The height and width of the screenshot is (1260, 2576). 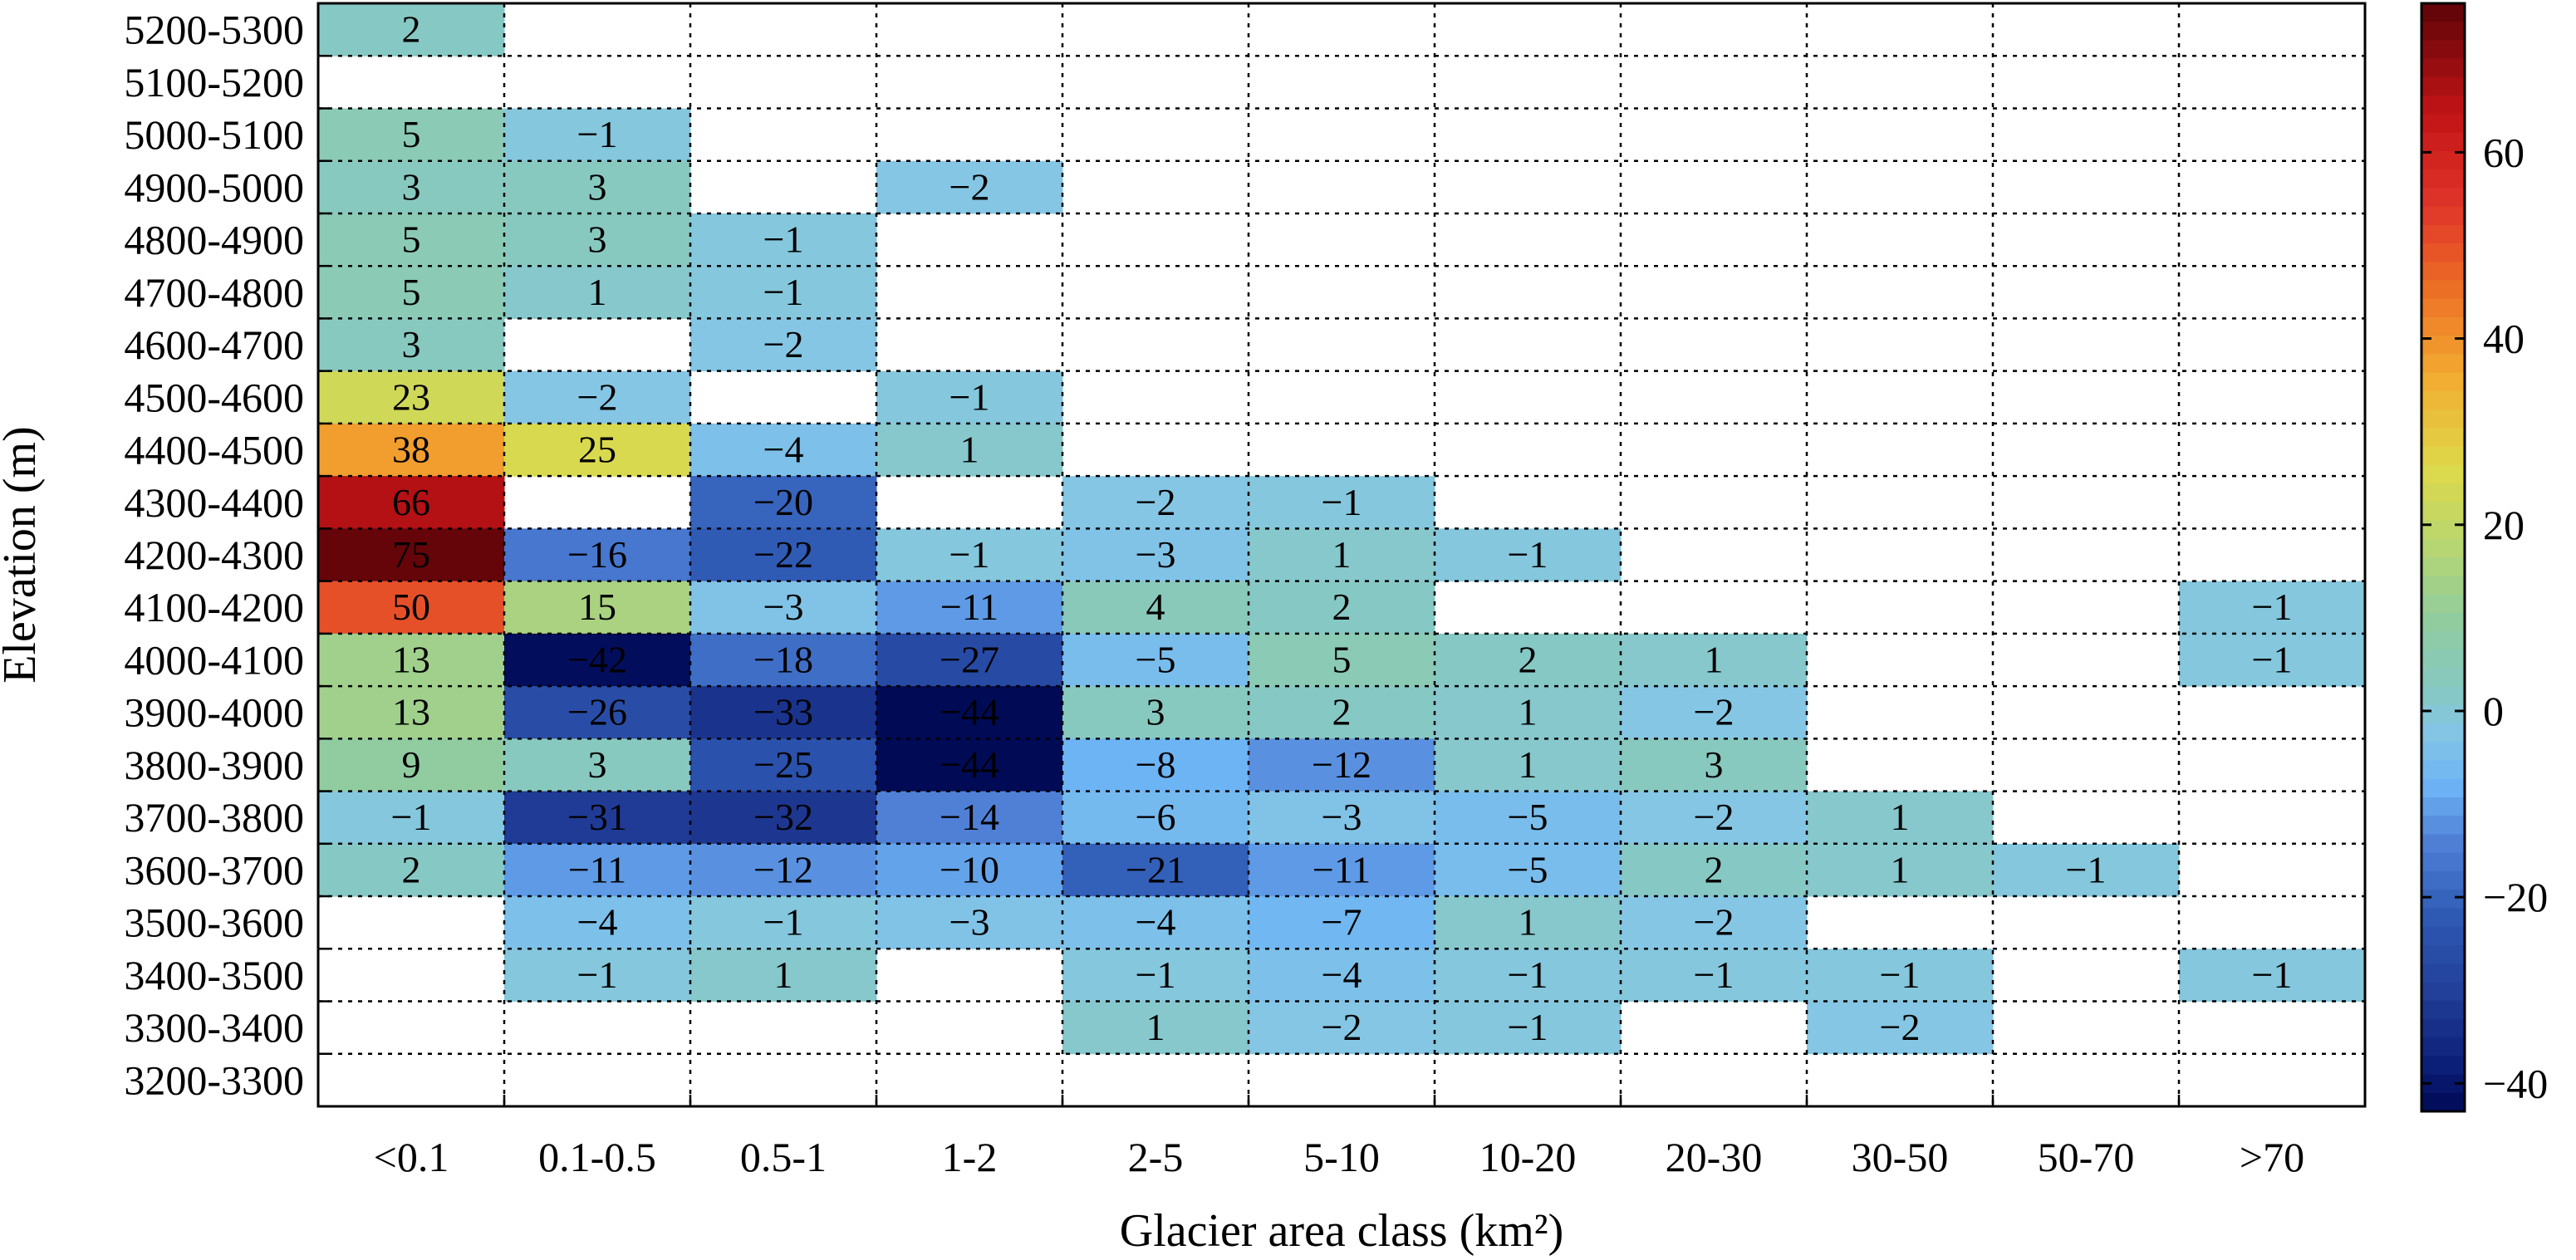 What do you see at coordinates (214, 607) in the screenshot?
I see `y-tick-label: 4100-4200` at bounding box center [214, 607].